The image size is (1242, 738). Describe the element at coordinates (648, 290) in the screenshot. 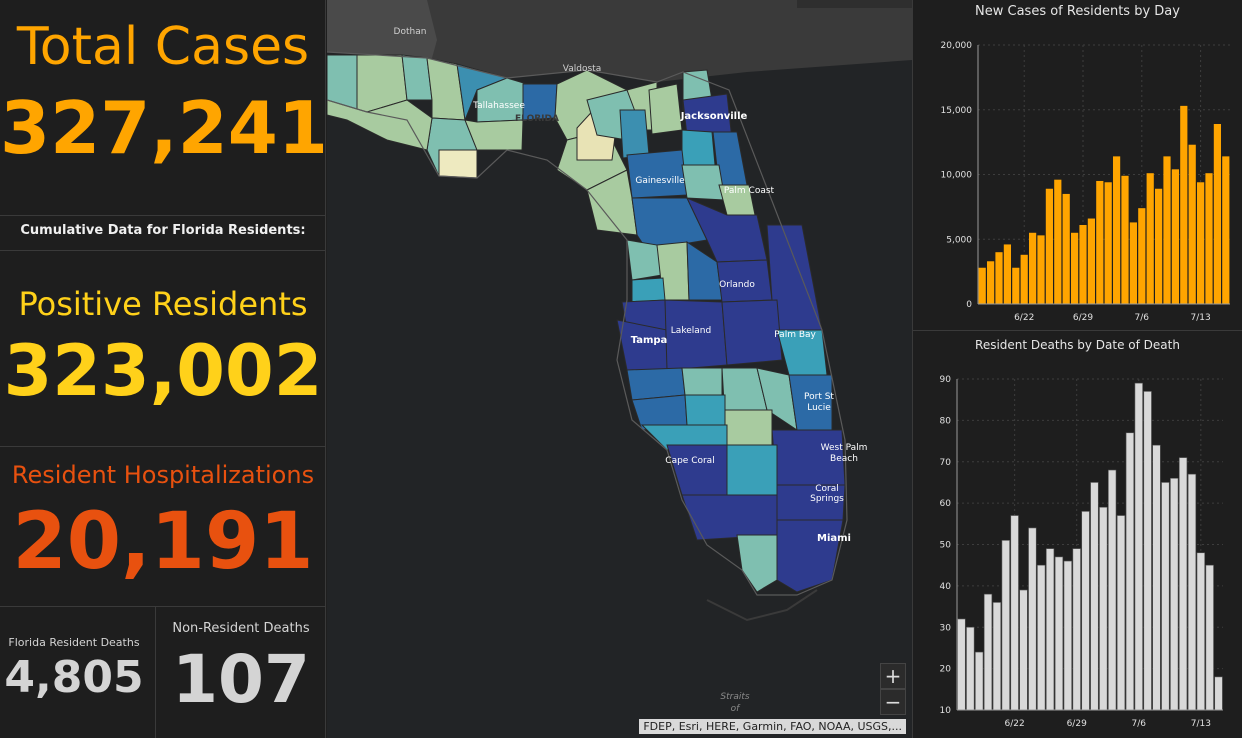

I see `county-hernando` at that location.